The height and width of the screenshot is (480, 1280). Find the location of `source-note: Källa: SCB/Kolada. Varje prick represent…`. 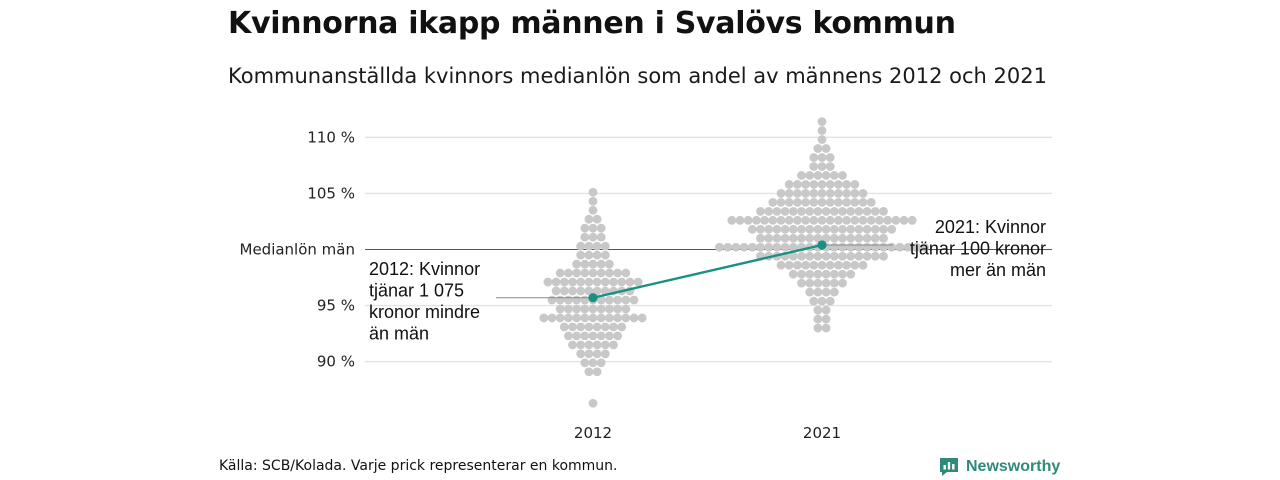

source-note: Källa: SCB/Kolada. Varje prick represent… is located at coordinates (418, 466).